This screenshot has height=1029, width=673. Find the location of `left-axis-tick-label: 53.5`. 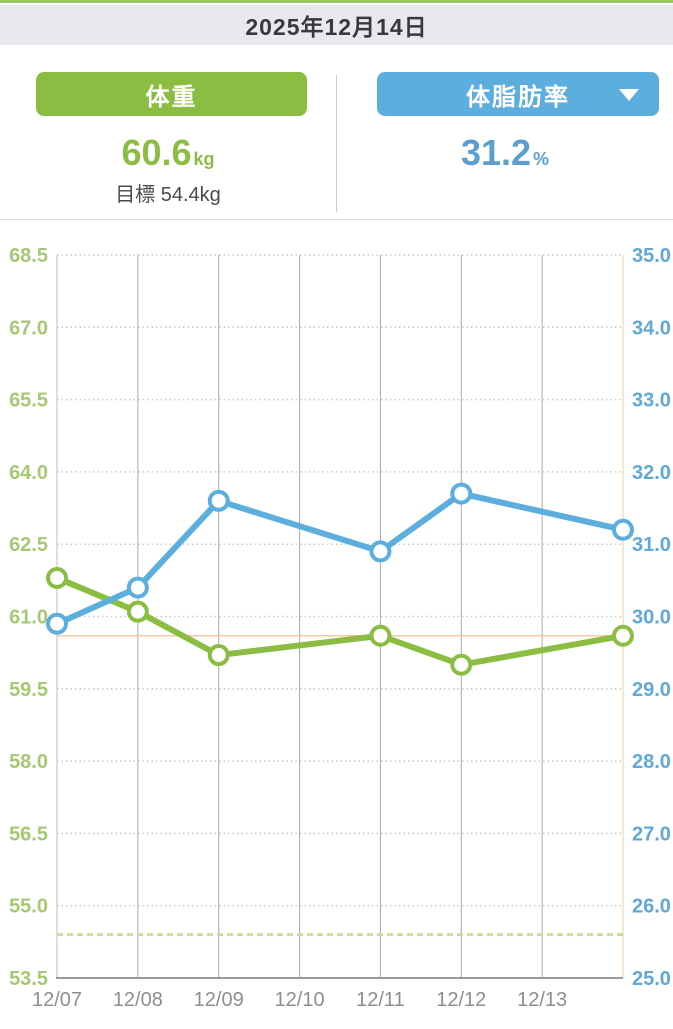

left-axis-tick-label: 53.5 is located at coordinates (28, 979).